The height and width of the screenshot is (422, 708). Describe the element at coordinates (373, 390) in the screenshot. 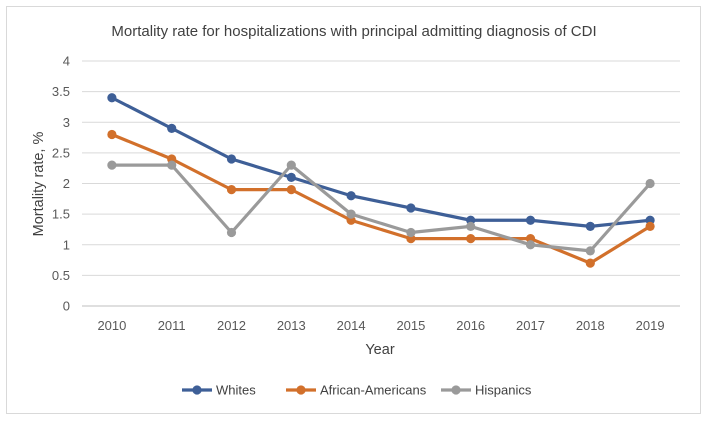

I see `legend-label: African-Americans` at that location.